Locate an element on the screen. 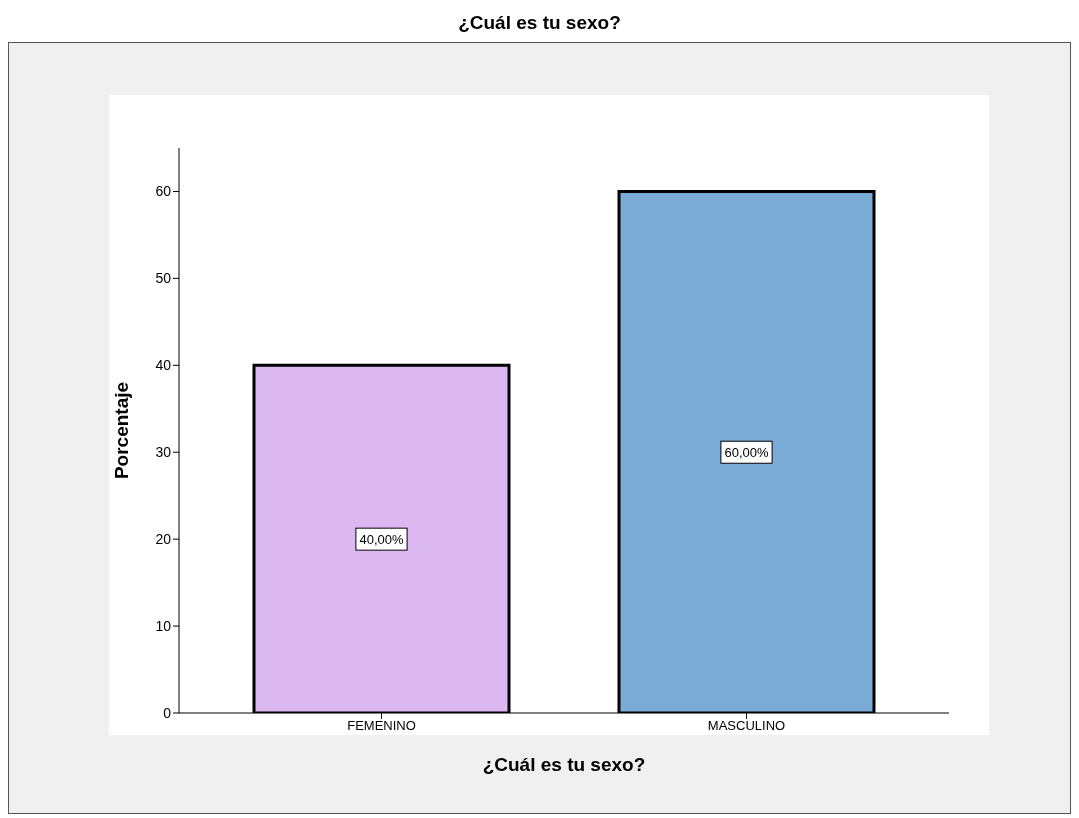 The height and width of the screenshot is (818, 1079). data-label: 60,00% is located at coordinates (746, 453).